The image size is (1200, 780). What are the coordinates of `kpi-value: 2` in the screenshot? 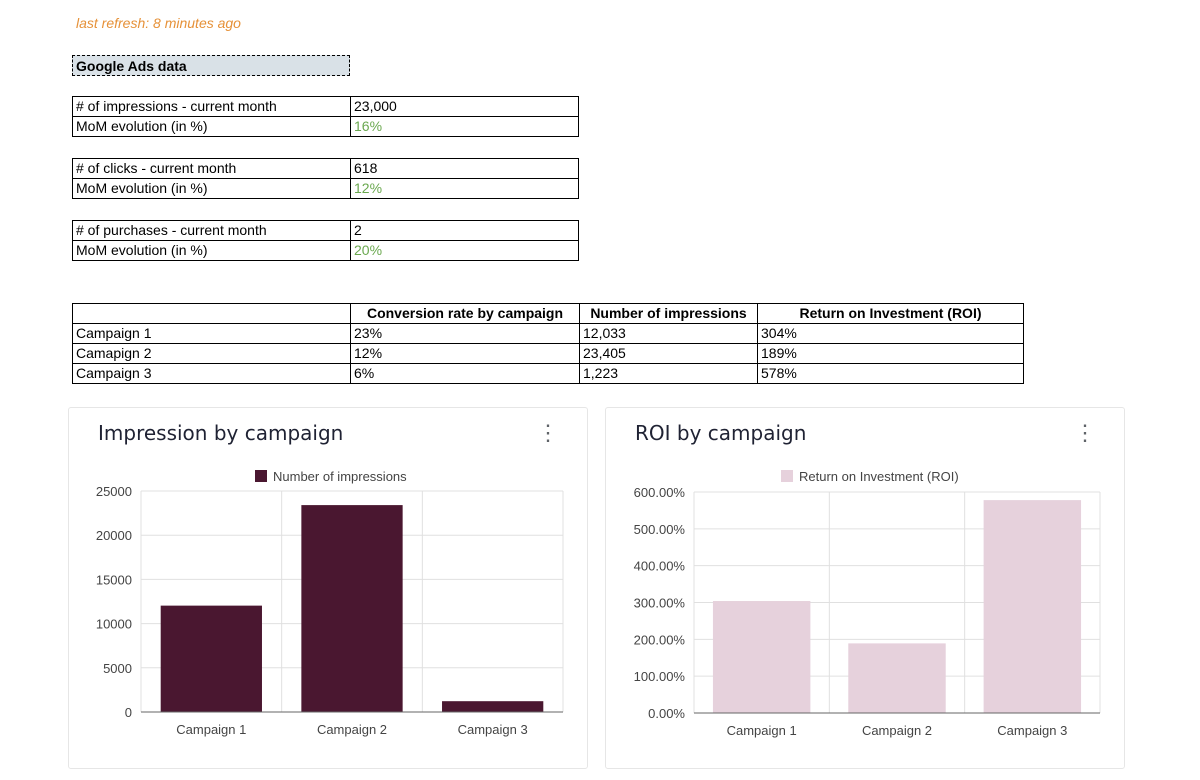 It's located at (464, 230).